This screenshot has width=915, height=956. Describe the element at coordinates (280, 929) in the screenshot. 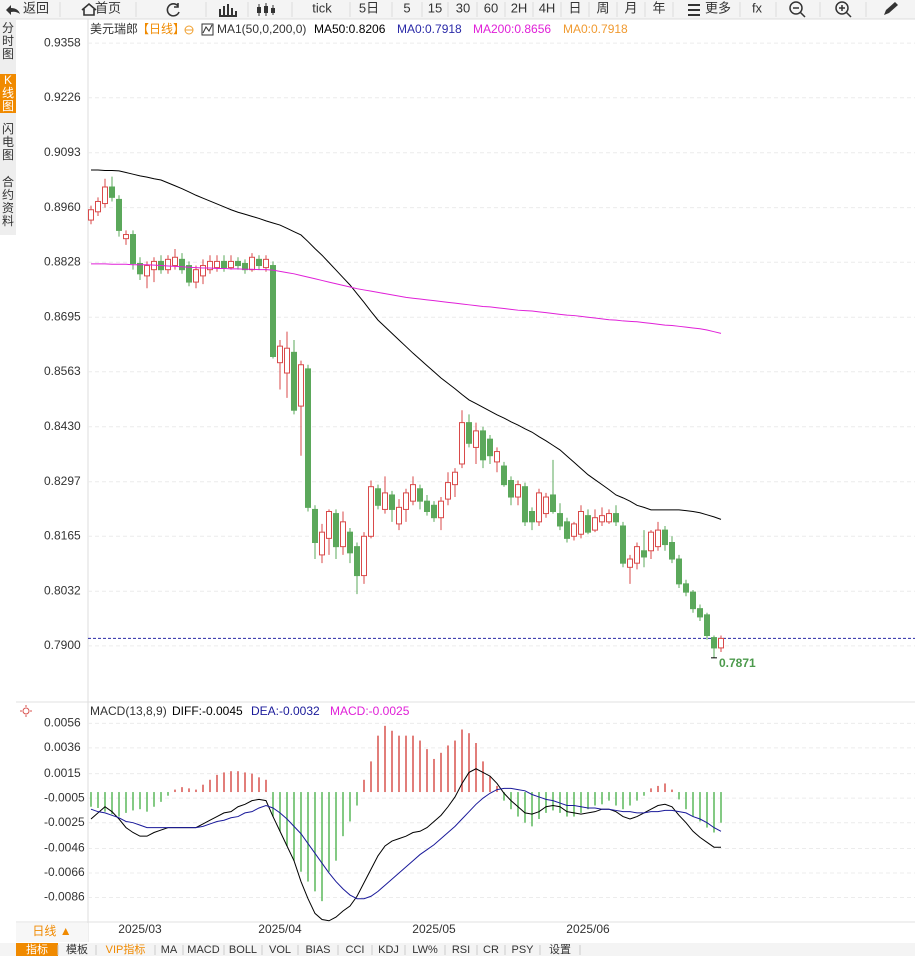

I see `x-tick-label: 2025/04` at that location.